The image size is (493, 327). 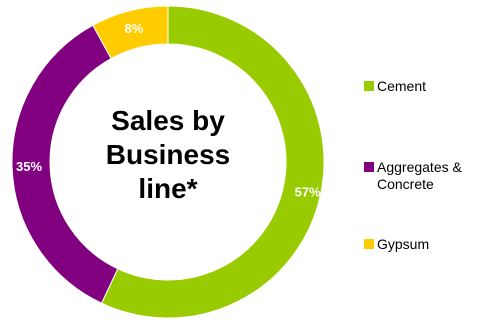 I want to click on chart-title-line-1: Sales by, so click(x=168, y=120).